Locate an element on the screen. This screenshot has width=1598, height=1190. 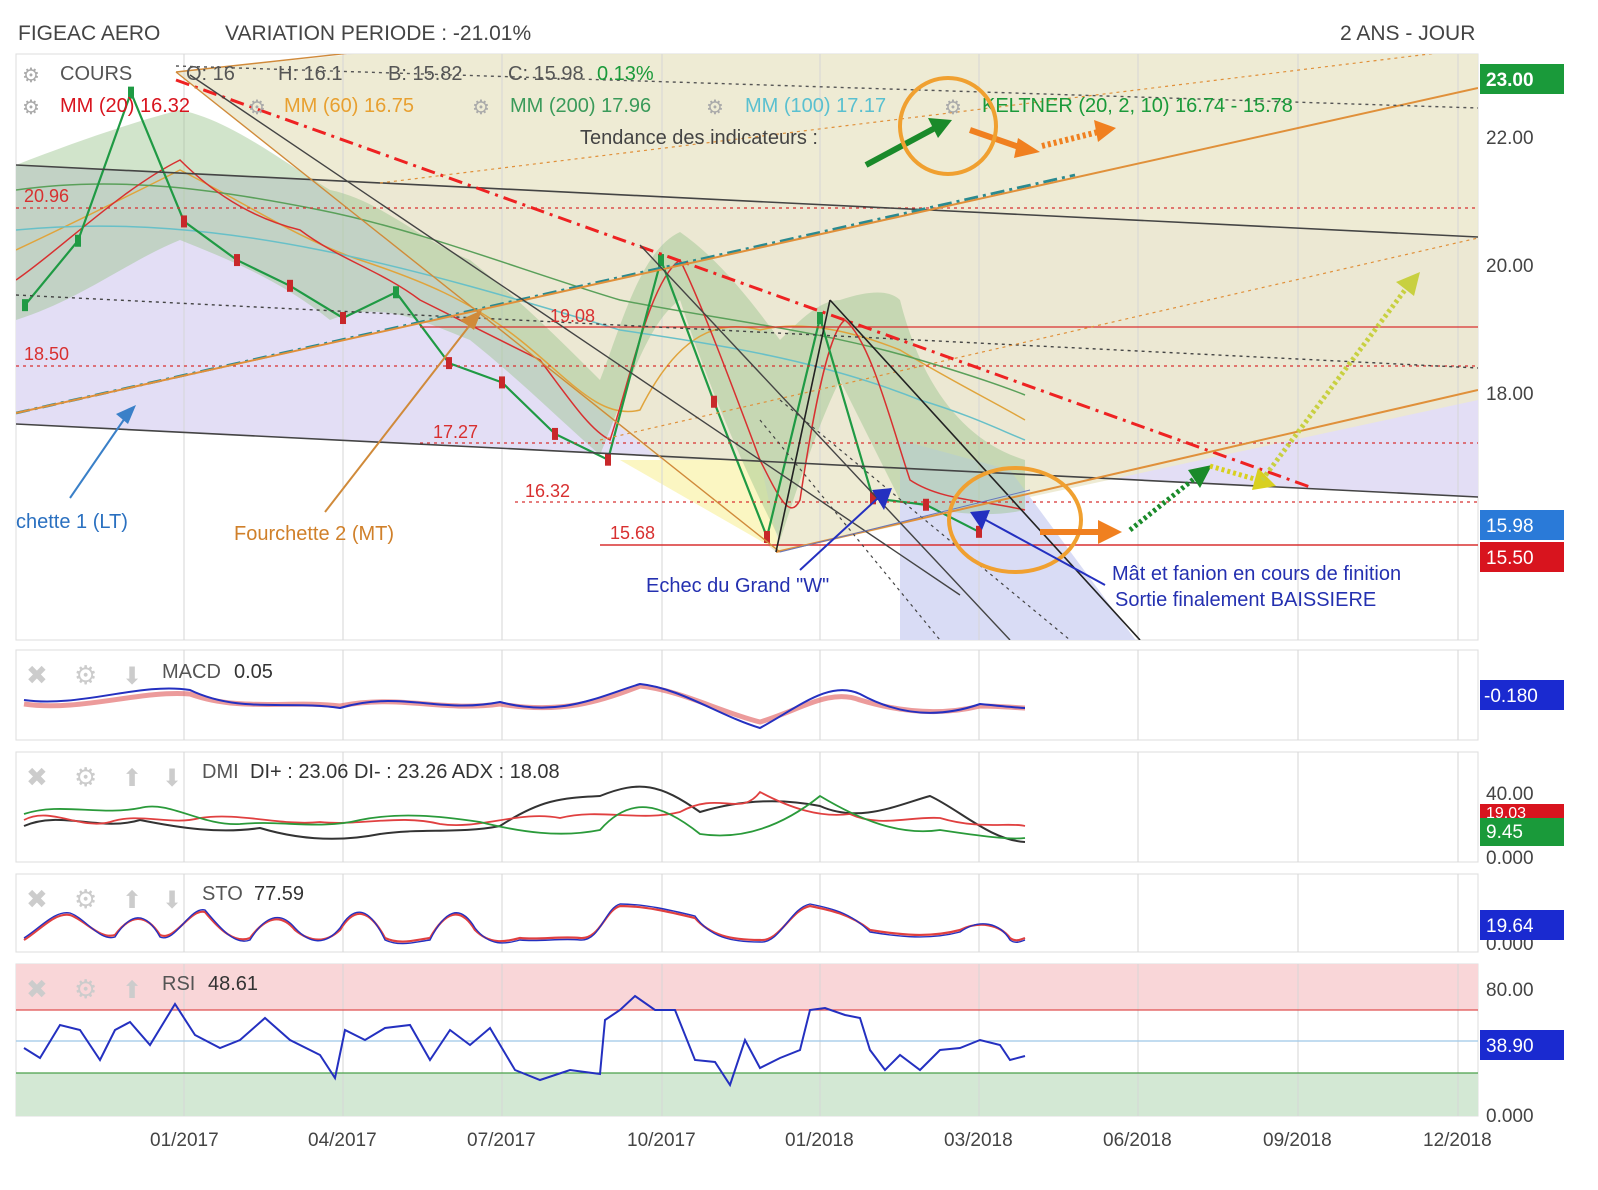
rsi-tick: 0.000 is located at coordinates (1510, 1116).